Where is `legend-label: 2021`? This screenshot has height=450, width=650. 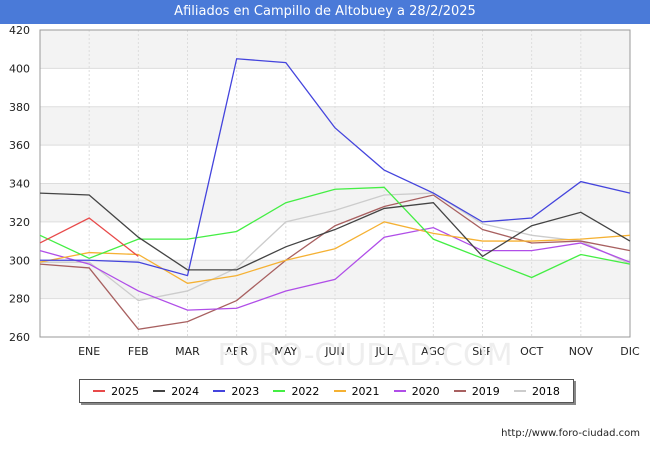 legend-label: 2021 is located at coordinates (365, 391).